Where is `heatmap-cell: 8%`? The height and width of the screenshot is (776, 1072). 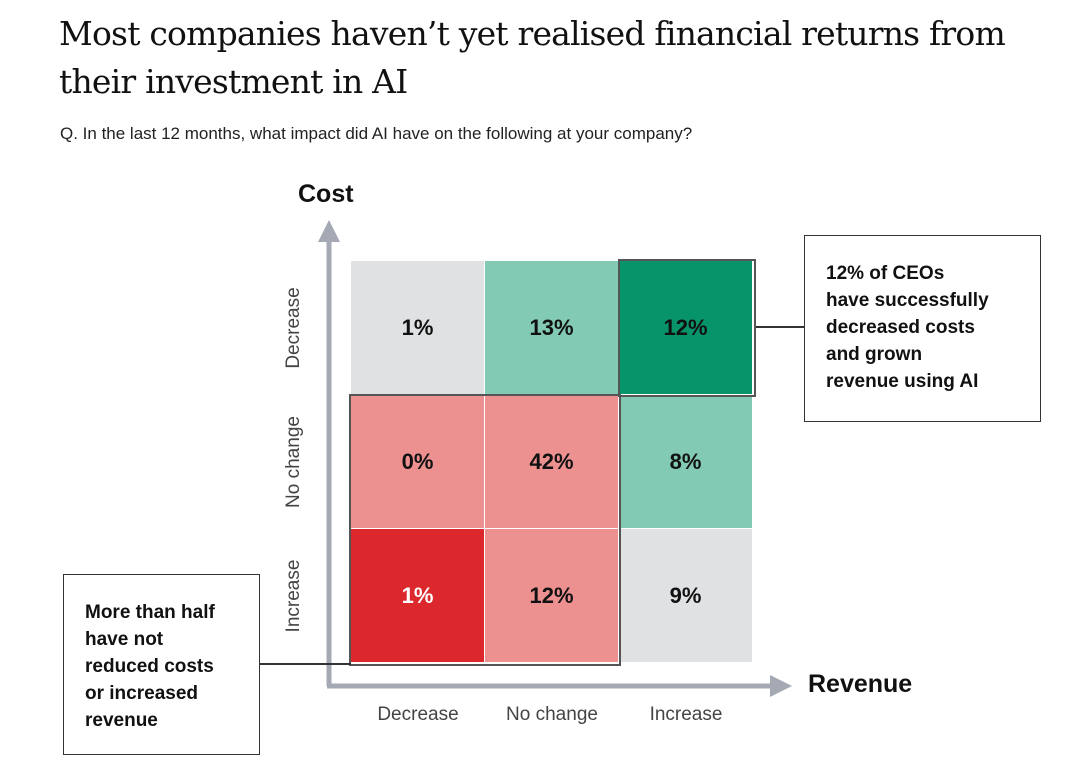 heatmap-cell: 8% is located at coordinates (685, 461).